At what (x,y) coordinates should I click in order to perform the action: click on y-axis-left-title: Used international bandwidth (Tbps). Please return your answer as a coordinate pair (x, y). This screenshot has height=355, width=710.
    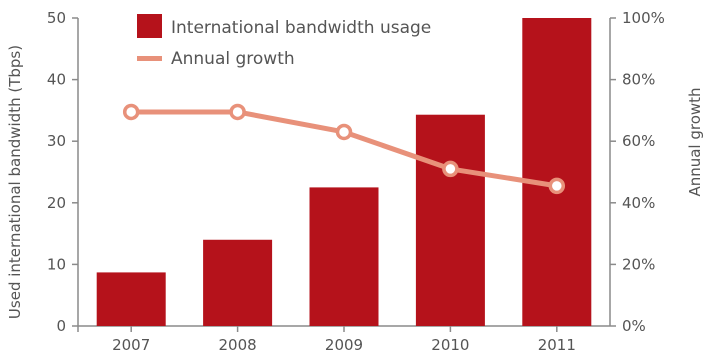
    Looking at the image, I should click on (15, 182).